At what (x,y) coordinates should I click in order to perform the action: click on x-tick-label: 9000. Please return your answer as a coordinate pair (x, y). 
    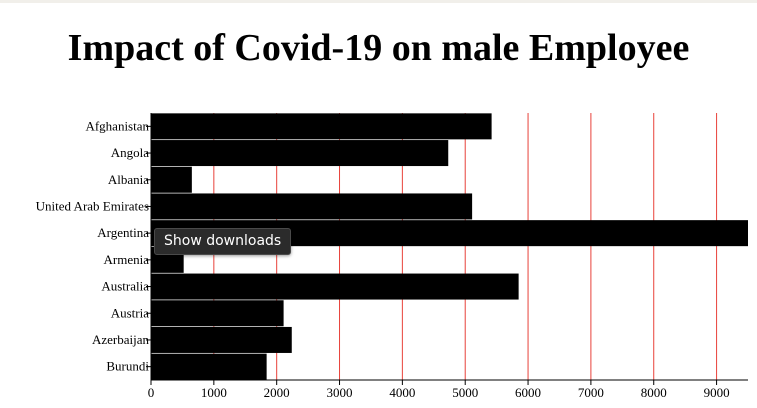
    Looking at the image, I should click on (717, 392).